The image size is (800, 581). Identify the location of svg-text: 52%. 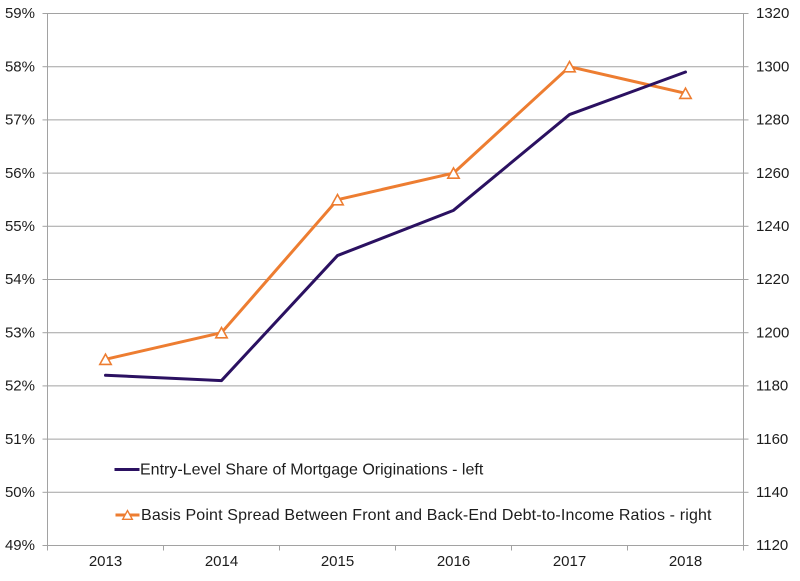
(20, 386).